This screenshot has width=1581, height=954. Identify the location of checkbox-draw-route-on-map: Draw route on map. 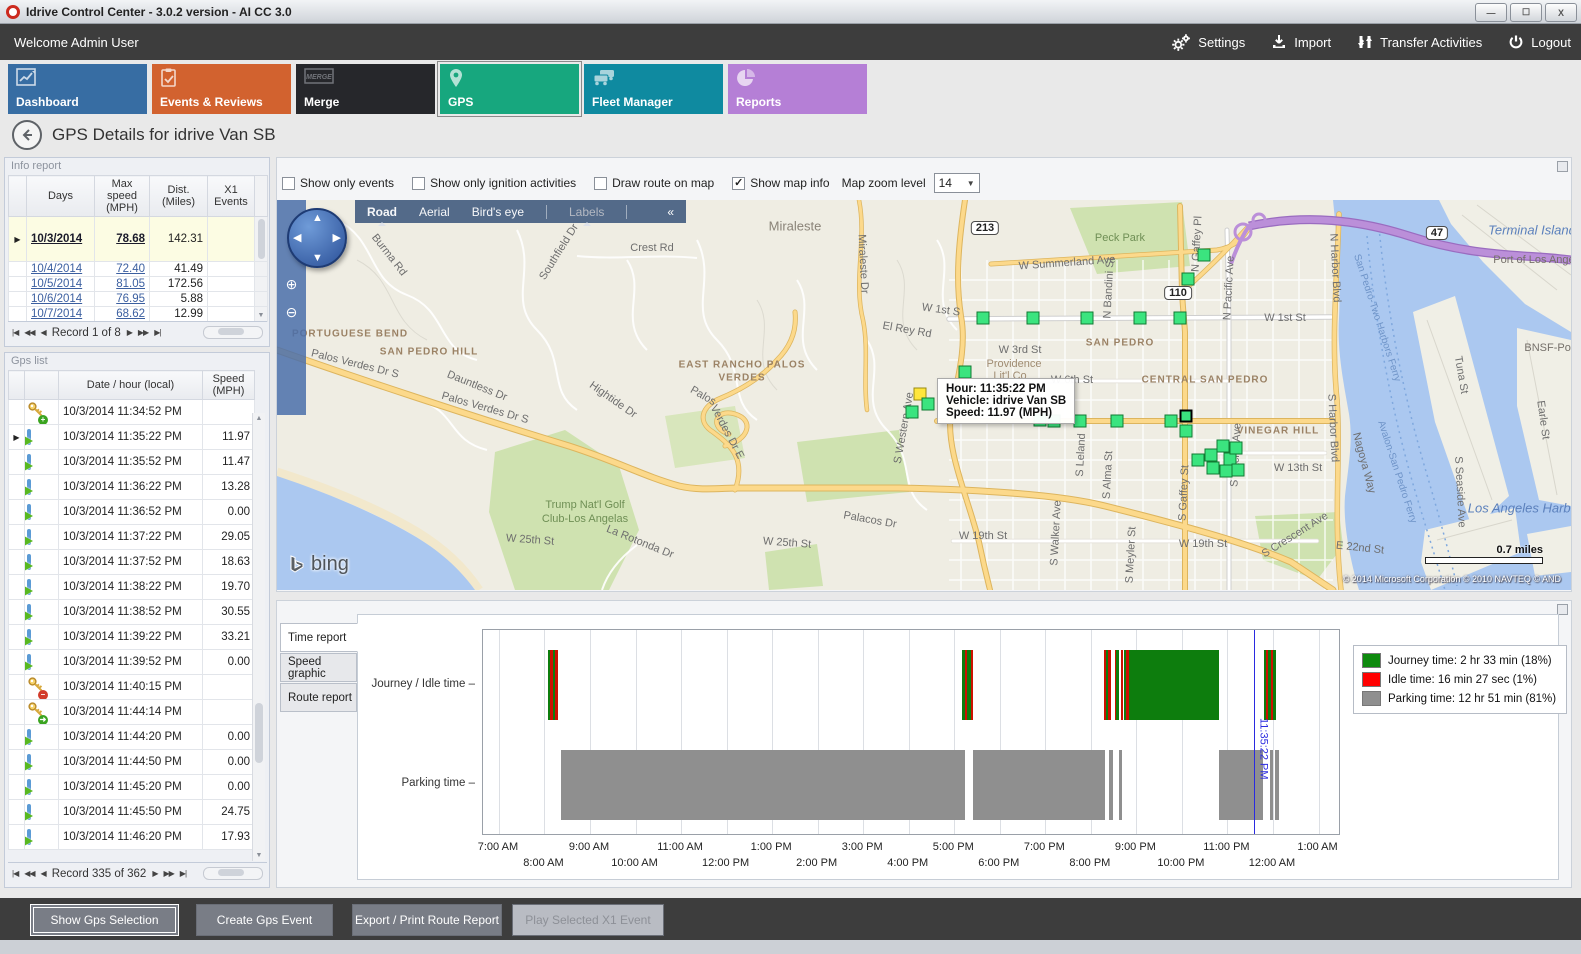
(654, 183).